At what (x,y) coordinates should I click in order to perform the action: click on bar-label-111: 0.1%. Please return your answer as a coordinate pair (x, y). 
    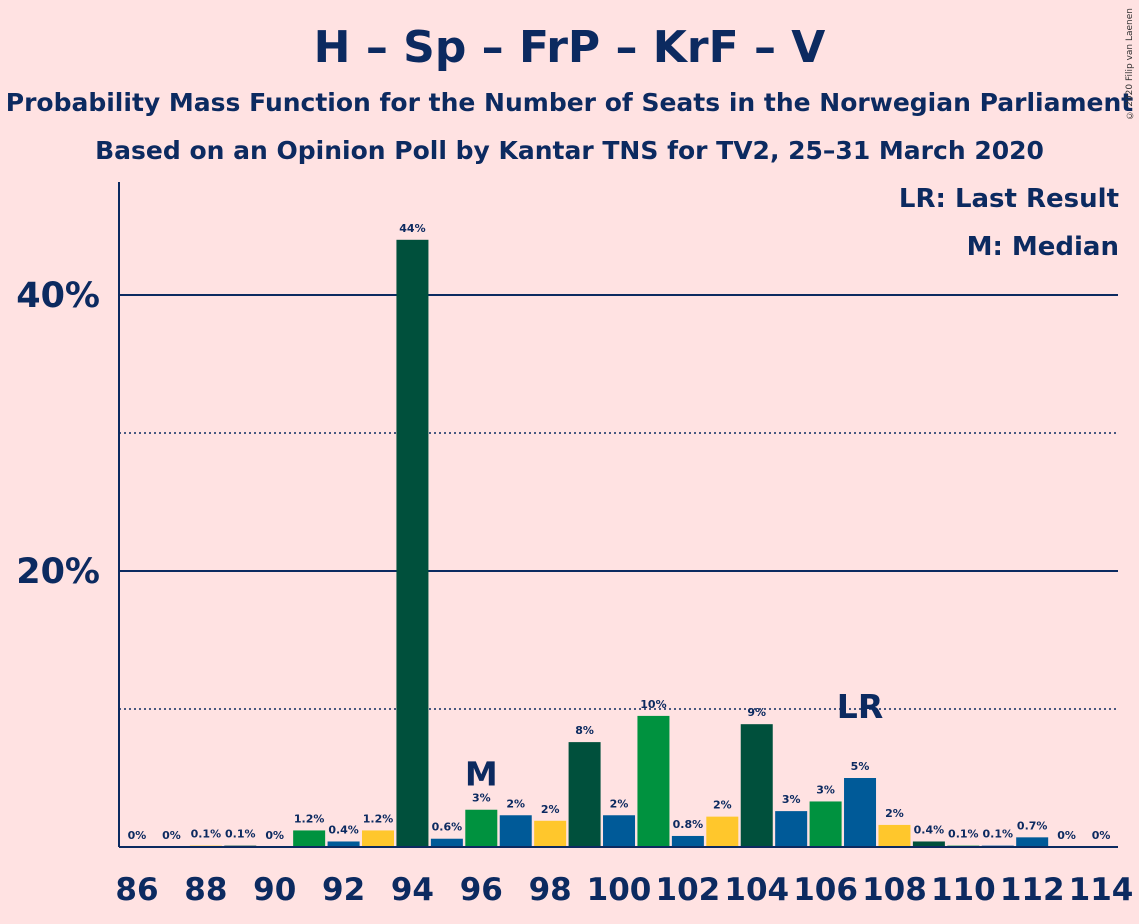
    Looking at the image, I should click on (997, 834).